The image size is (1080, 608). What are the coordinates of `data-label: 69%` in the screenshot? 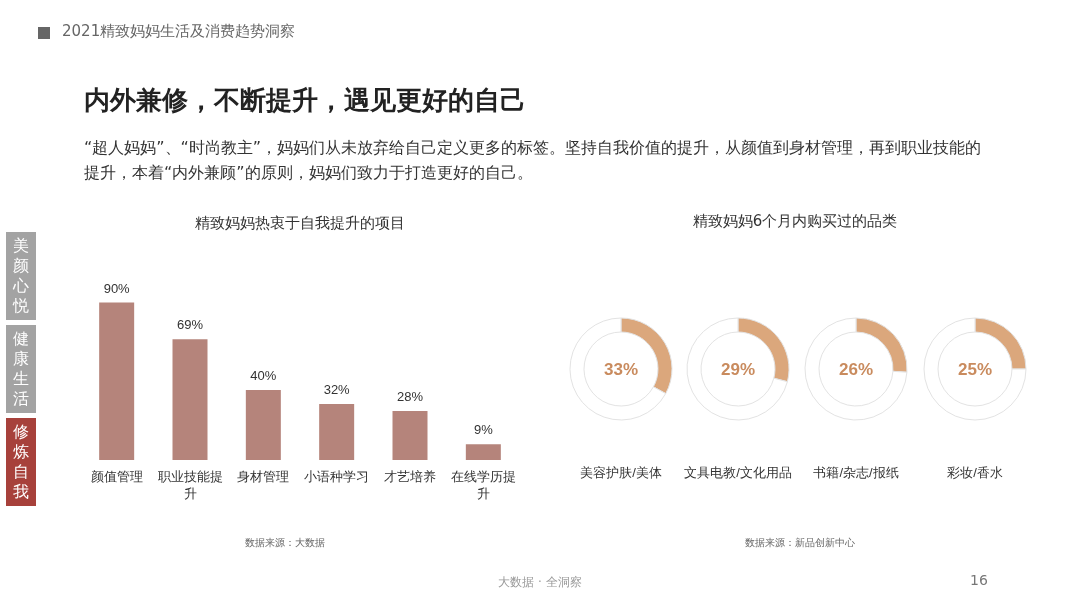 It's located at (190, 325).